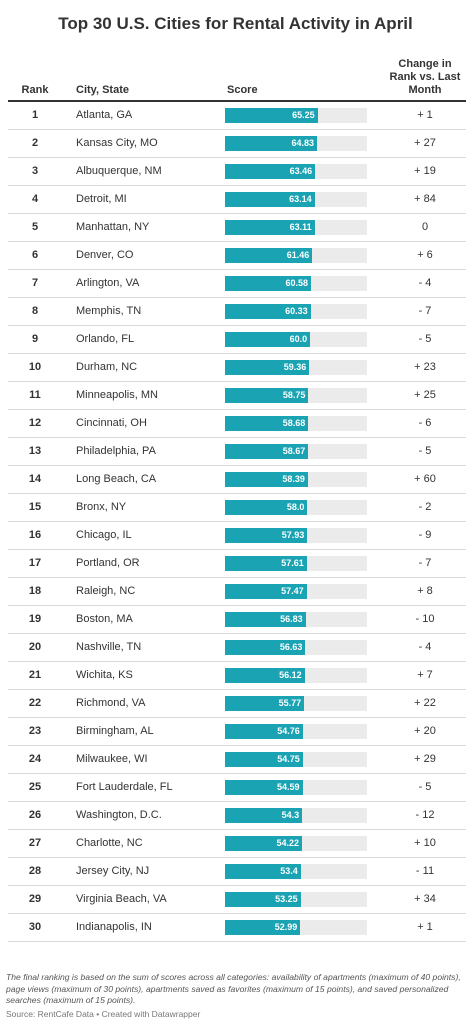 The height and width of the screenshot is (1024, 471). Describe the element at coordinates (425, 871) in the screenshot. I see `rank-change-cell: - 11` at that location.